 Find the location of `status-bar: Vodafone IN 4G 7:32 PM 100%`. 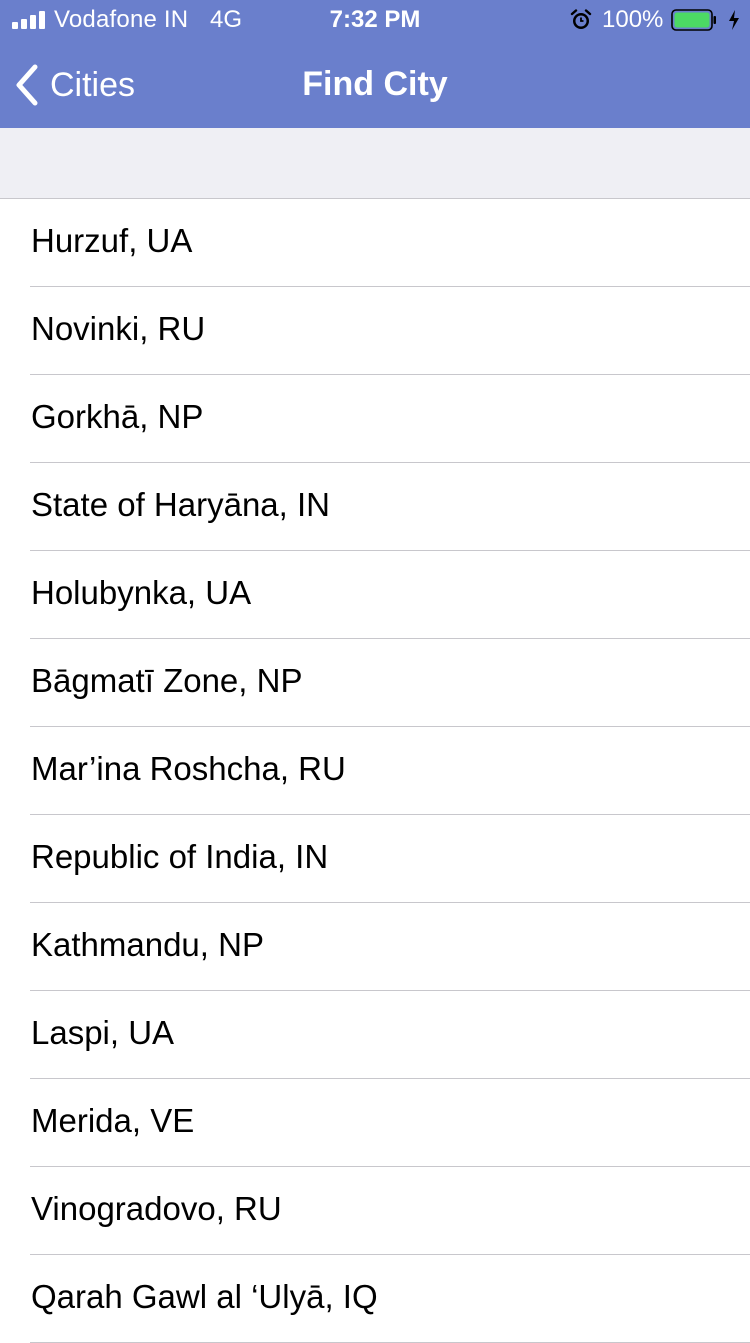

status-bar: Vodafone IN 4G 7:32 PM 100% is located at coordinates (375, 20).